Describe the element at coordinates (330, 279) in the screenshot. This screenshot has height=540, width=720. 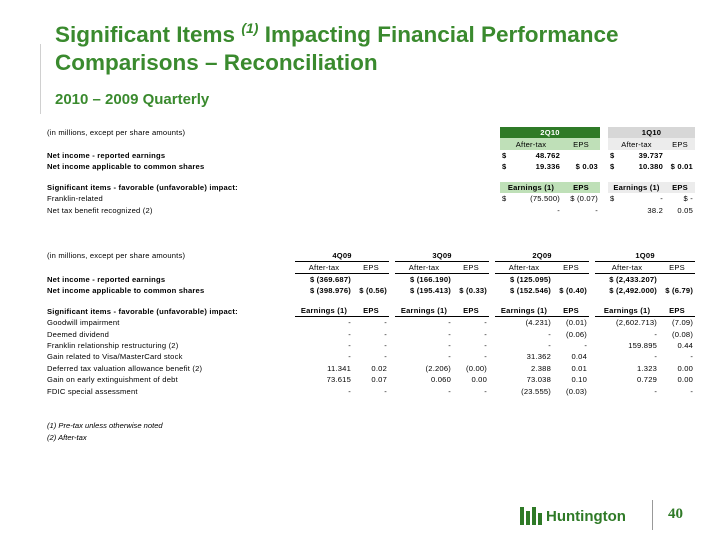
I see `cell: $ (369.687)` at that location.